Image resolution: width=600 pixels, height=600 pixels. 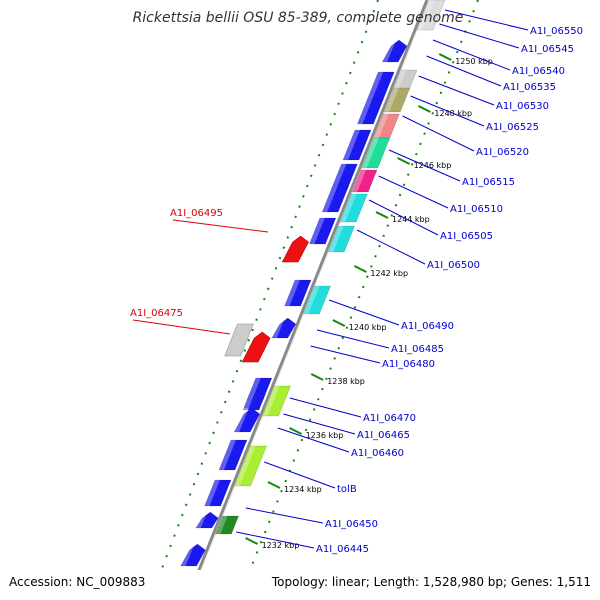 What do you see at coordinates (538, 71) in the screenshot?
I see `gene-label-a1i_06540: A1I_06540` at bounding box center [538, 71].